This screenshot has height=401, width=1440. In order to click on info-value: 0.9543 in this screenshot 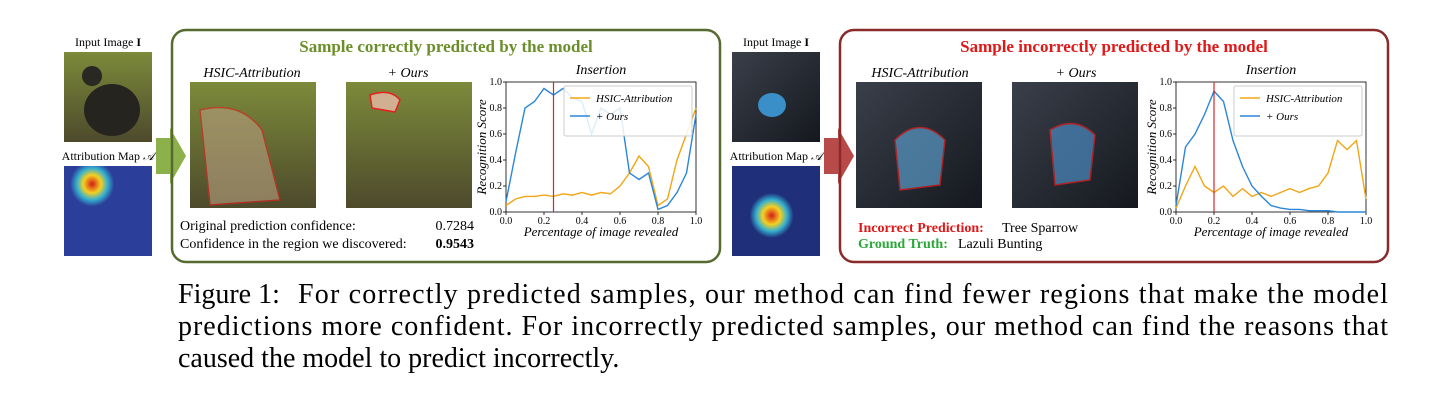, I will do `click(455, 244)`.